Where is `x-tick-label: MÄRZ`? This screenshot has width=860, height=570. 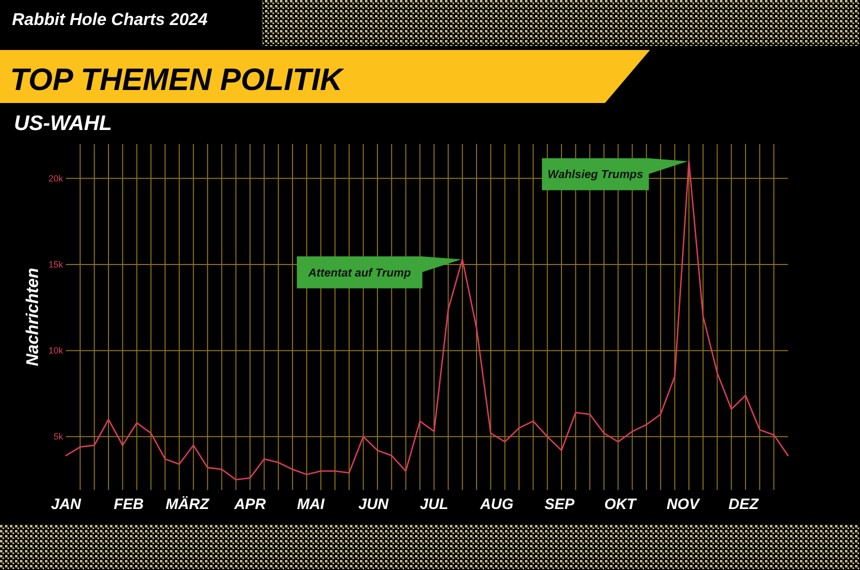 x-tick-label: MÄRZ is located at coordinates (188, 504).